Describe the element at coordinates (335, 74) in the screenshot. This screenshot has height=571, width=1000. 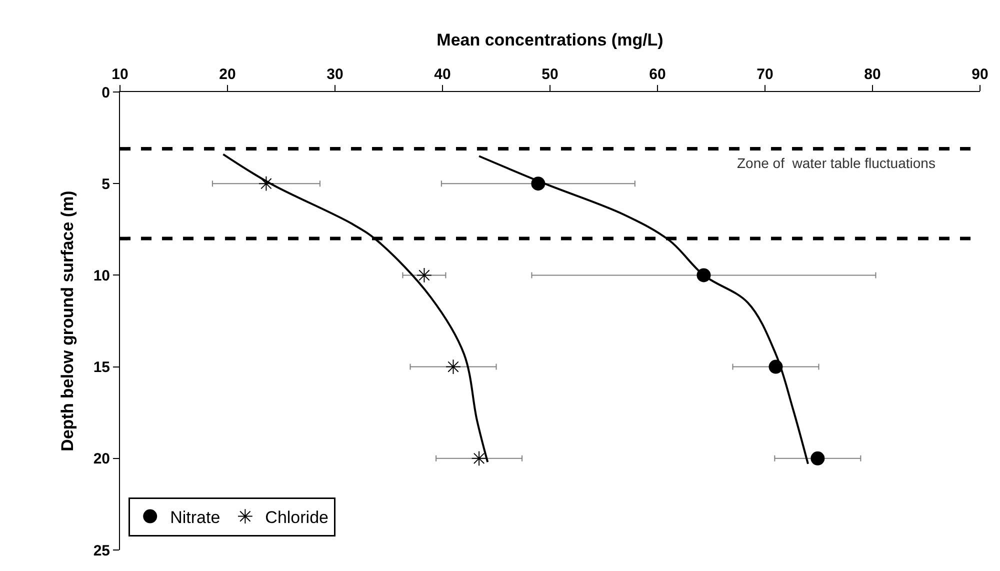
I see `x-tick-label: 30` at that location.